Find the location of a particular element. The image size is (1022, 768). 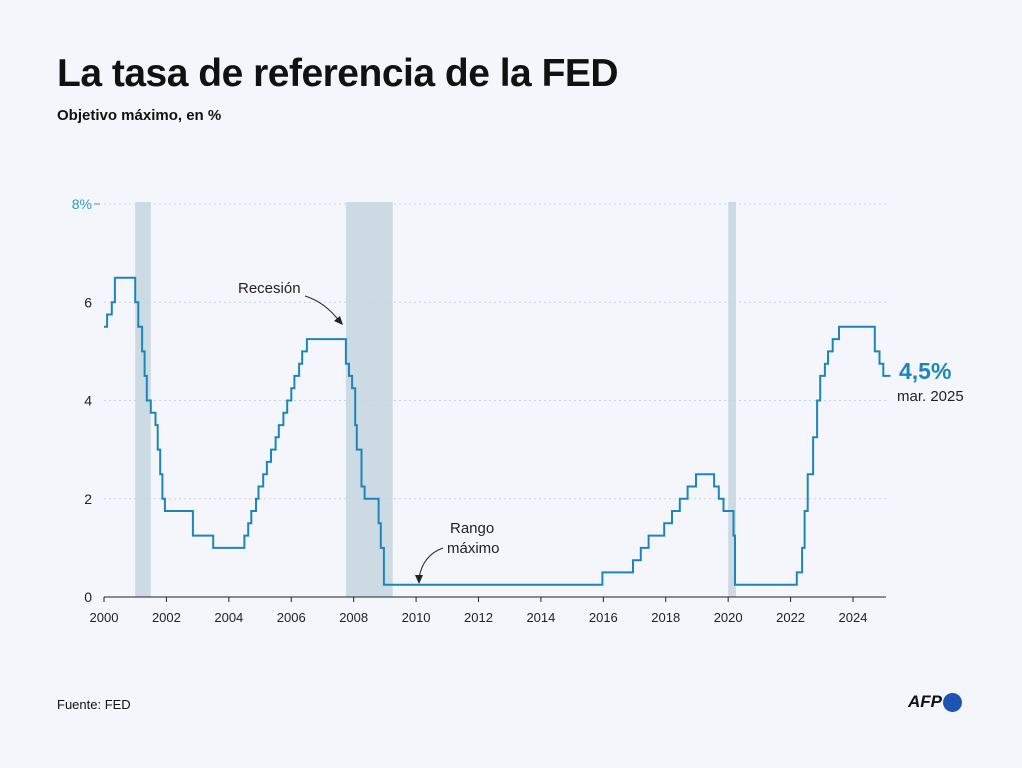

logo-dot-icon is located at coordinates (952, 702).